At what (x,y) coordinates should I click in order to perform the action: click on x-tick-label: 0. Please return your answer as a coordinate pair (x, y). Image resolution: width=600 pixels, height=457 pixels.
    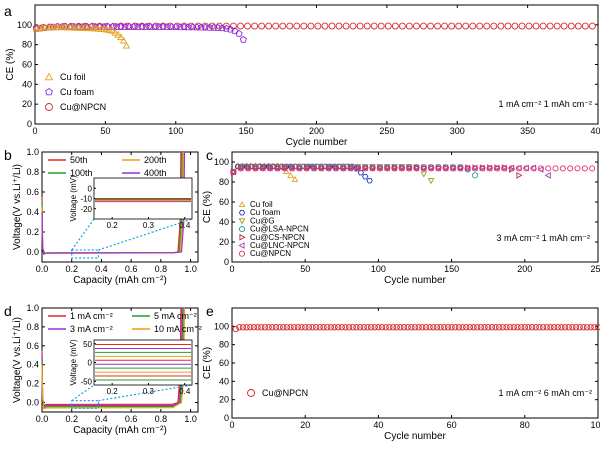
    Looking at the image, I should click on (231, 269).